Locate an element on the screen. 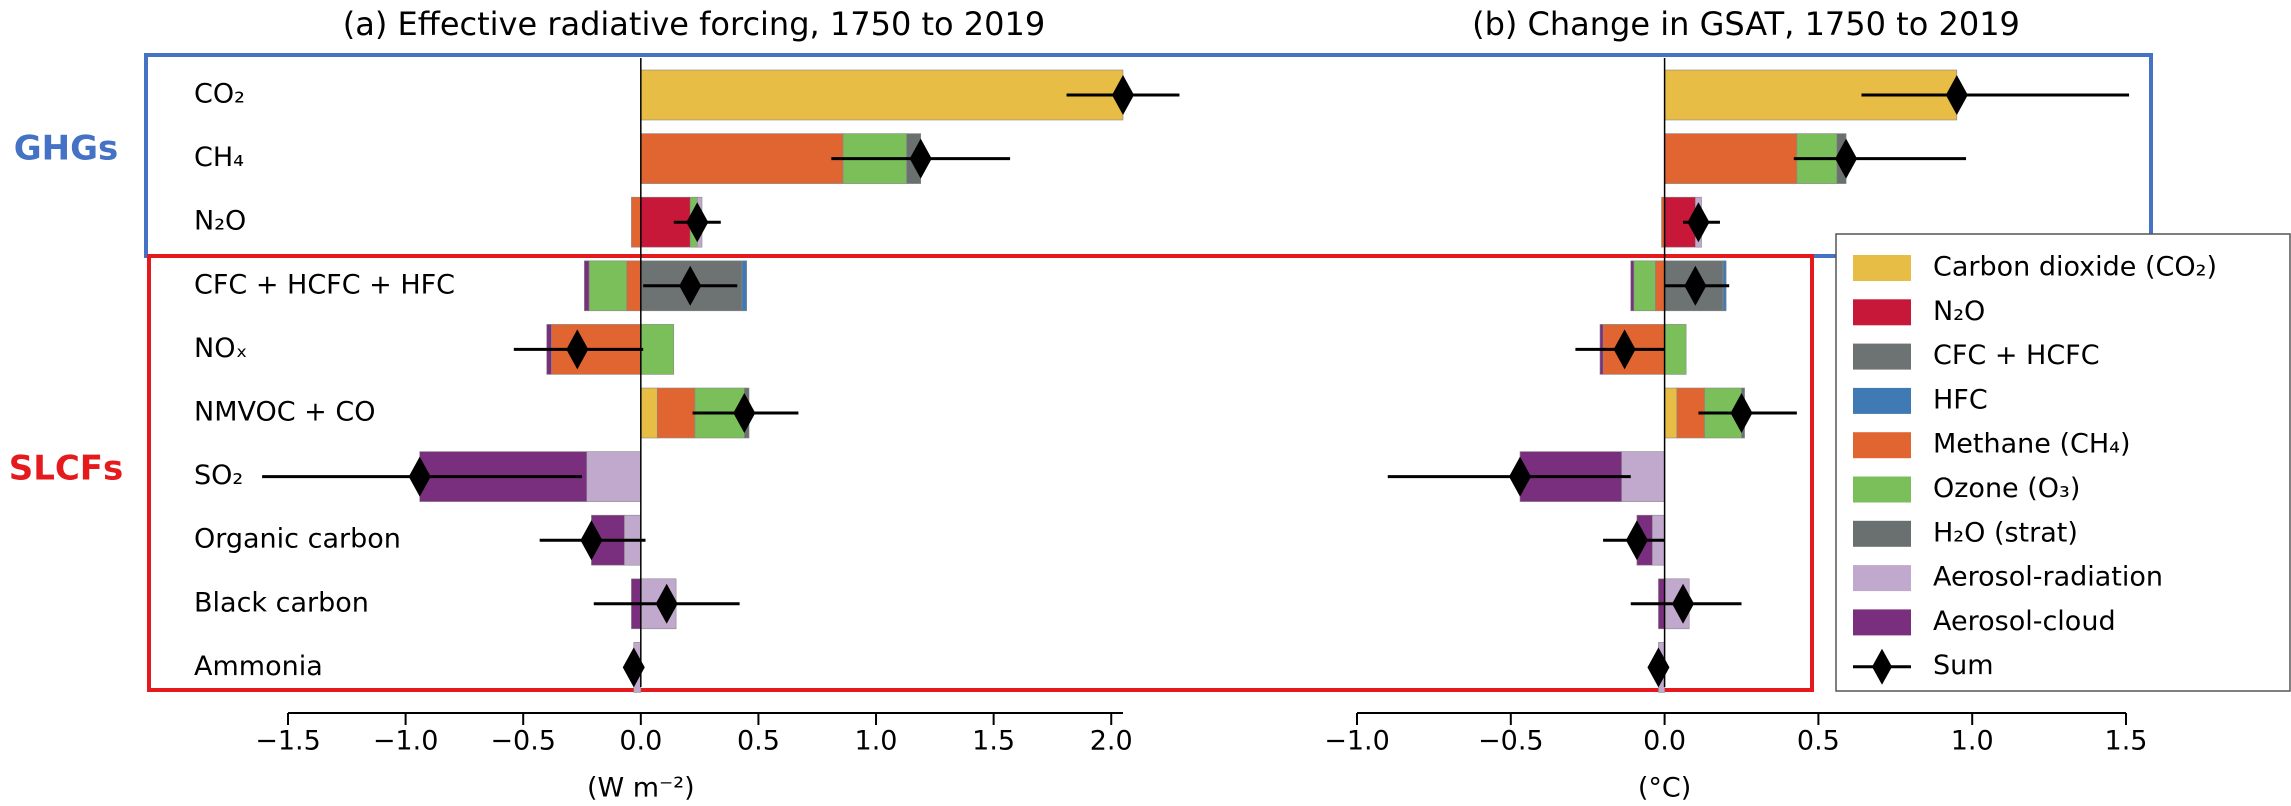 This screenshot has height=806, width=2291. legend-sum-marker is located at coordinates (1882, 666).